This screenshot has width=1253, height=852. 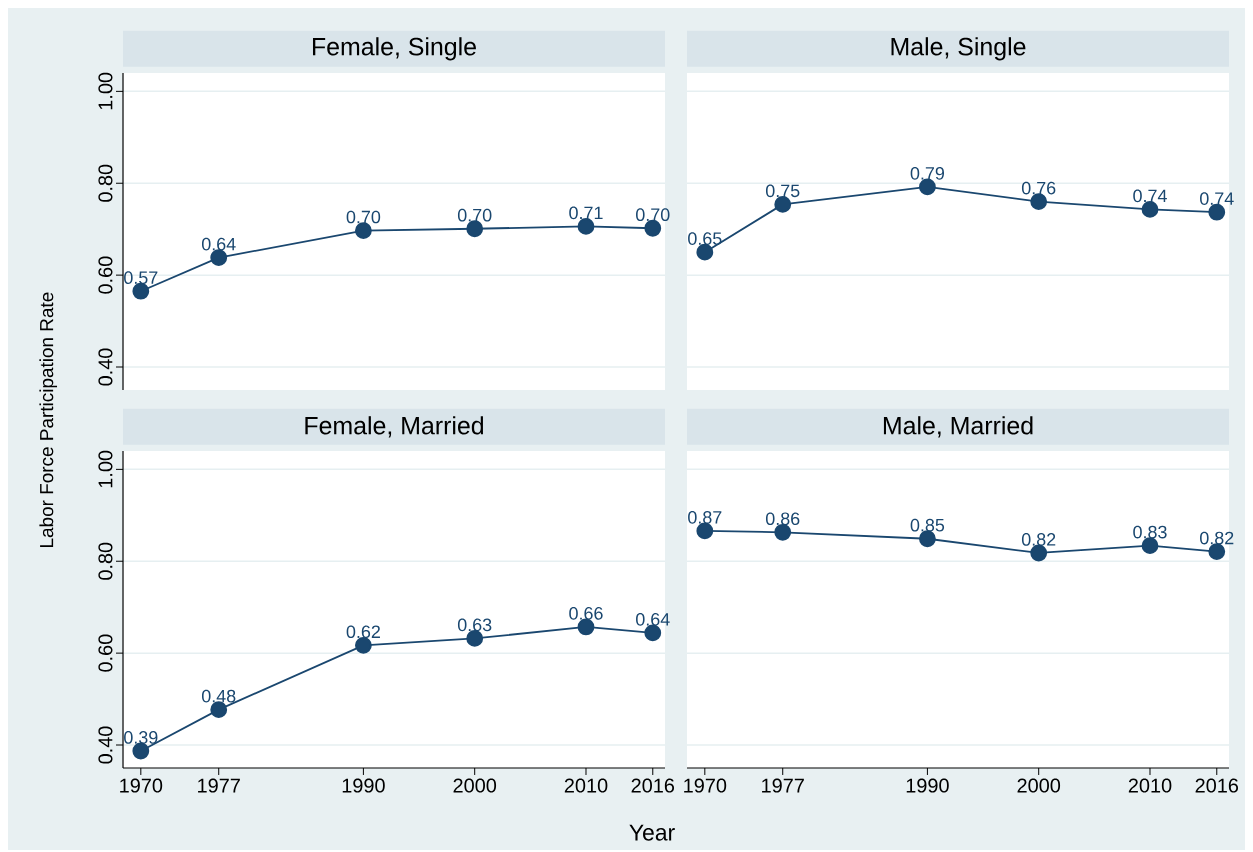 What do you see at coordinates (586, 213) in the screenshot?
I see `data-label: 0.71` at bounding box center [586, 213].